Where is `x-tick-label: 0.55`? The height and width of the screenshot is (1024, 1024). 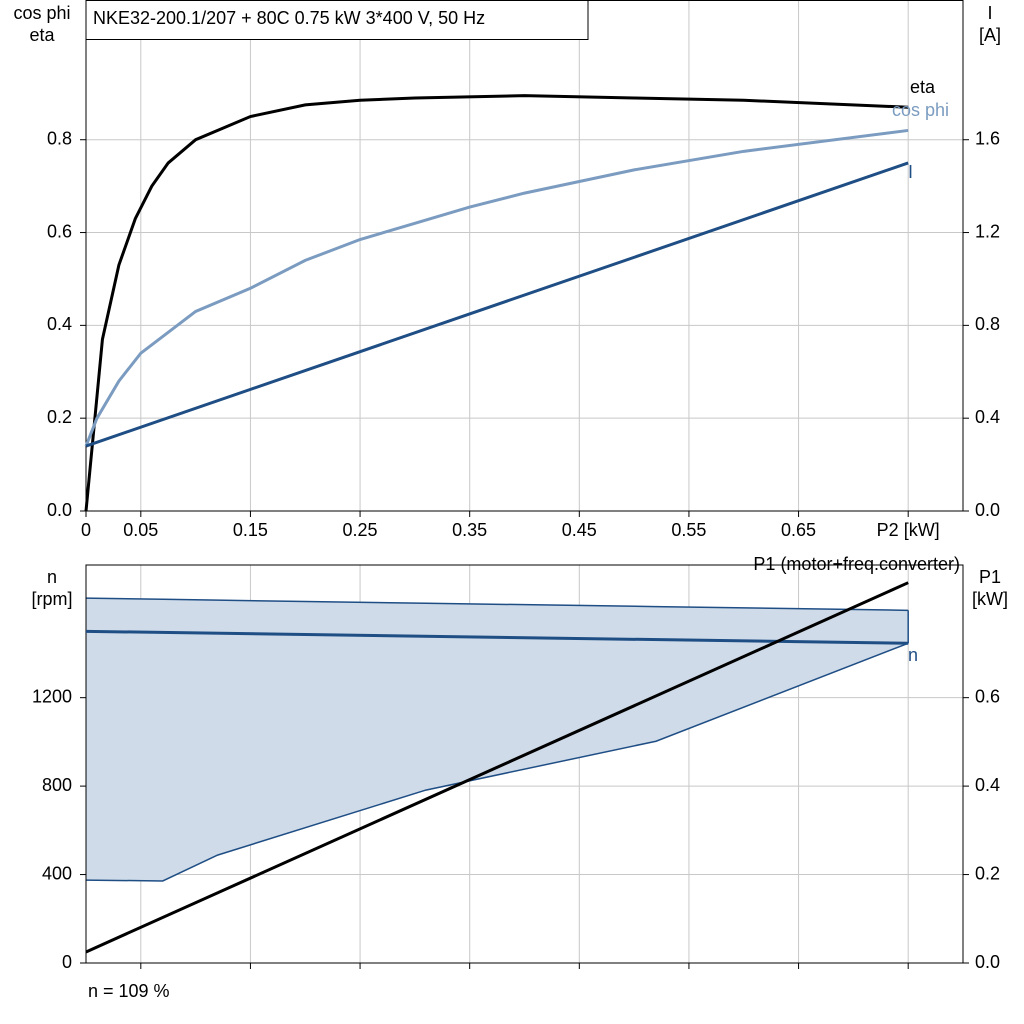 x-tick-label: 0.55 is located at coordinates (688, 530).